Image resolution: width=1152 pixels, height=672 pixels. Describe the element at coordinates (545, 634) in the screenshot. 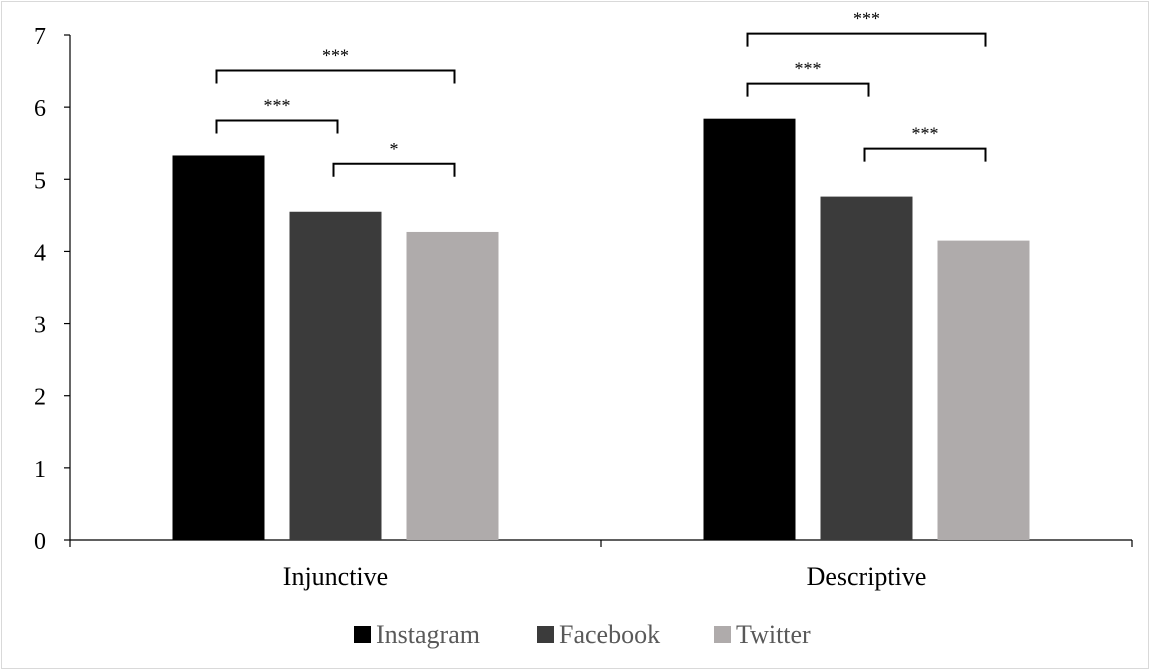

I see `legend-swatch-facebook` at that location.